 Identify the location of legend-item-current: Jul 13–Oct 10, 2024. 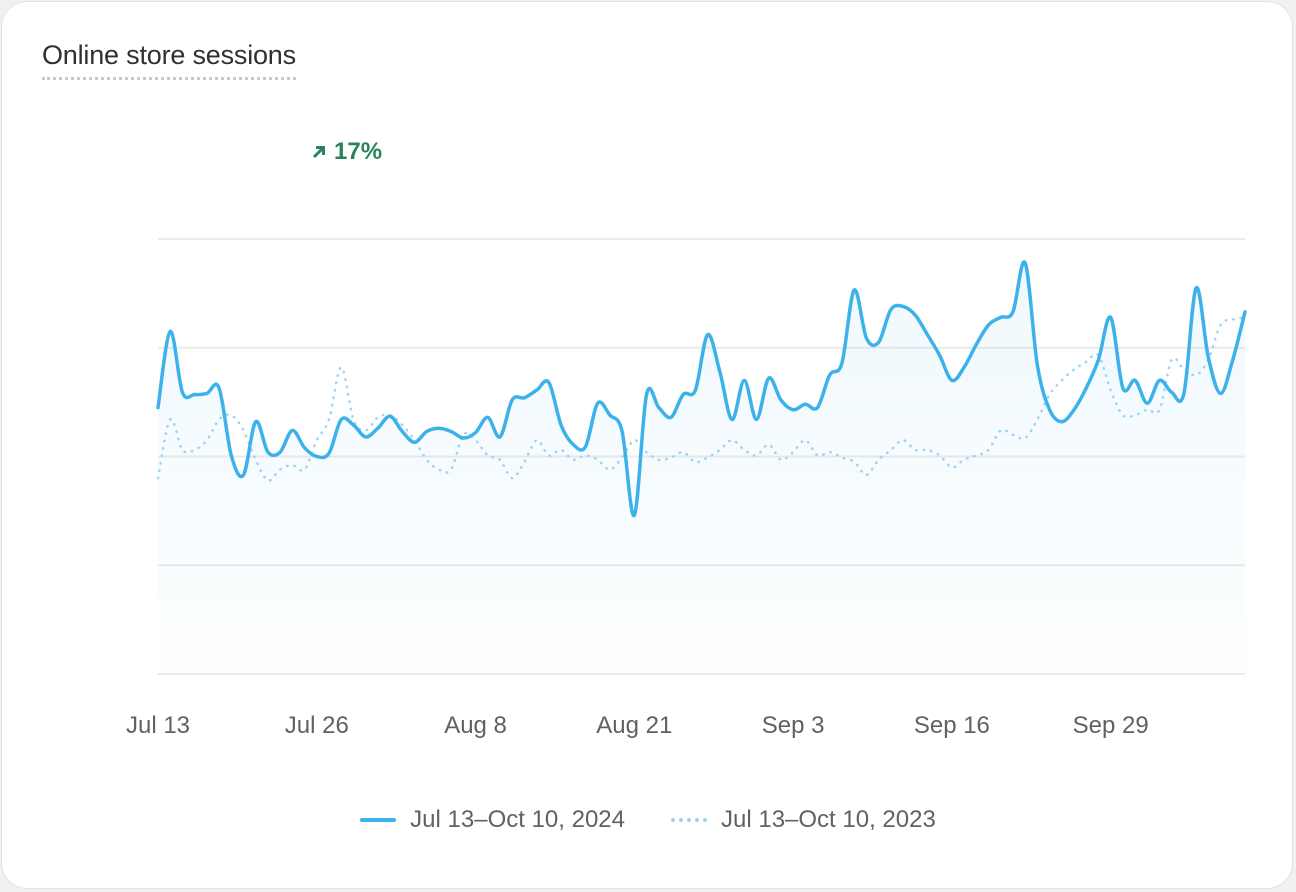
(492, 820).